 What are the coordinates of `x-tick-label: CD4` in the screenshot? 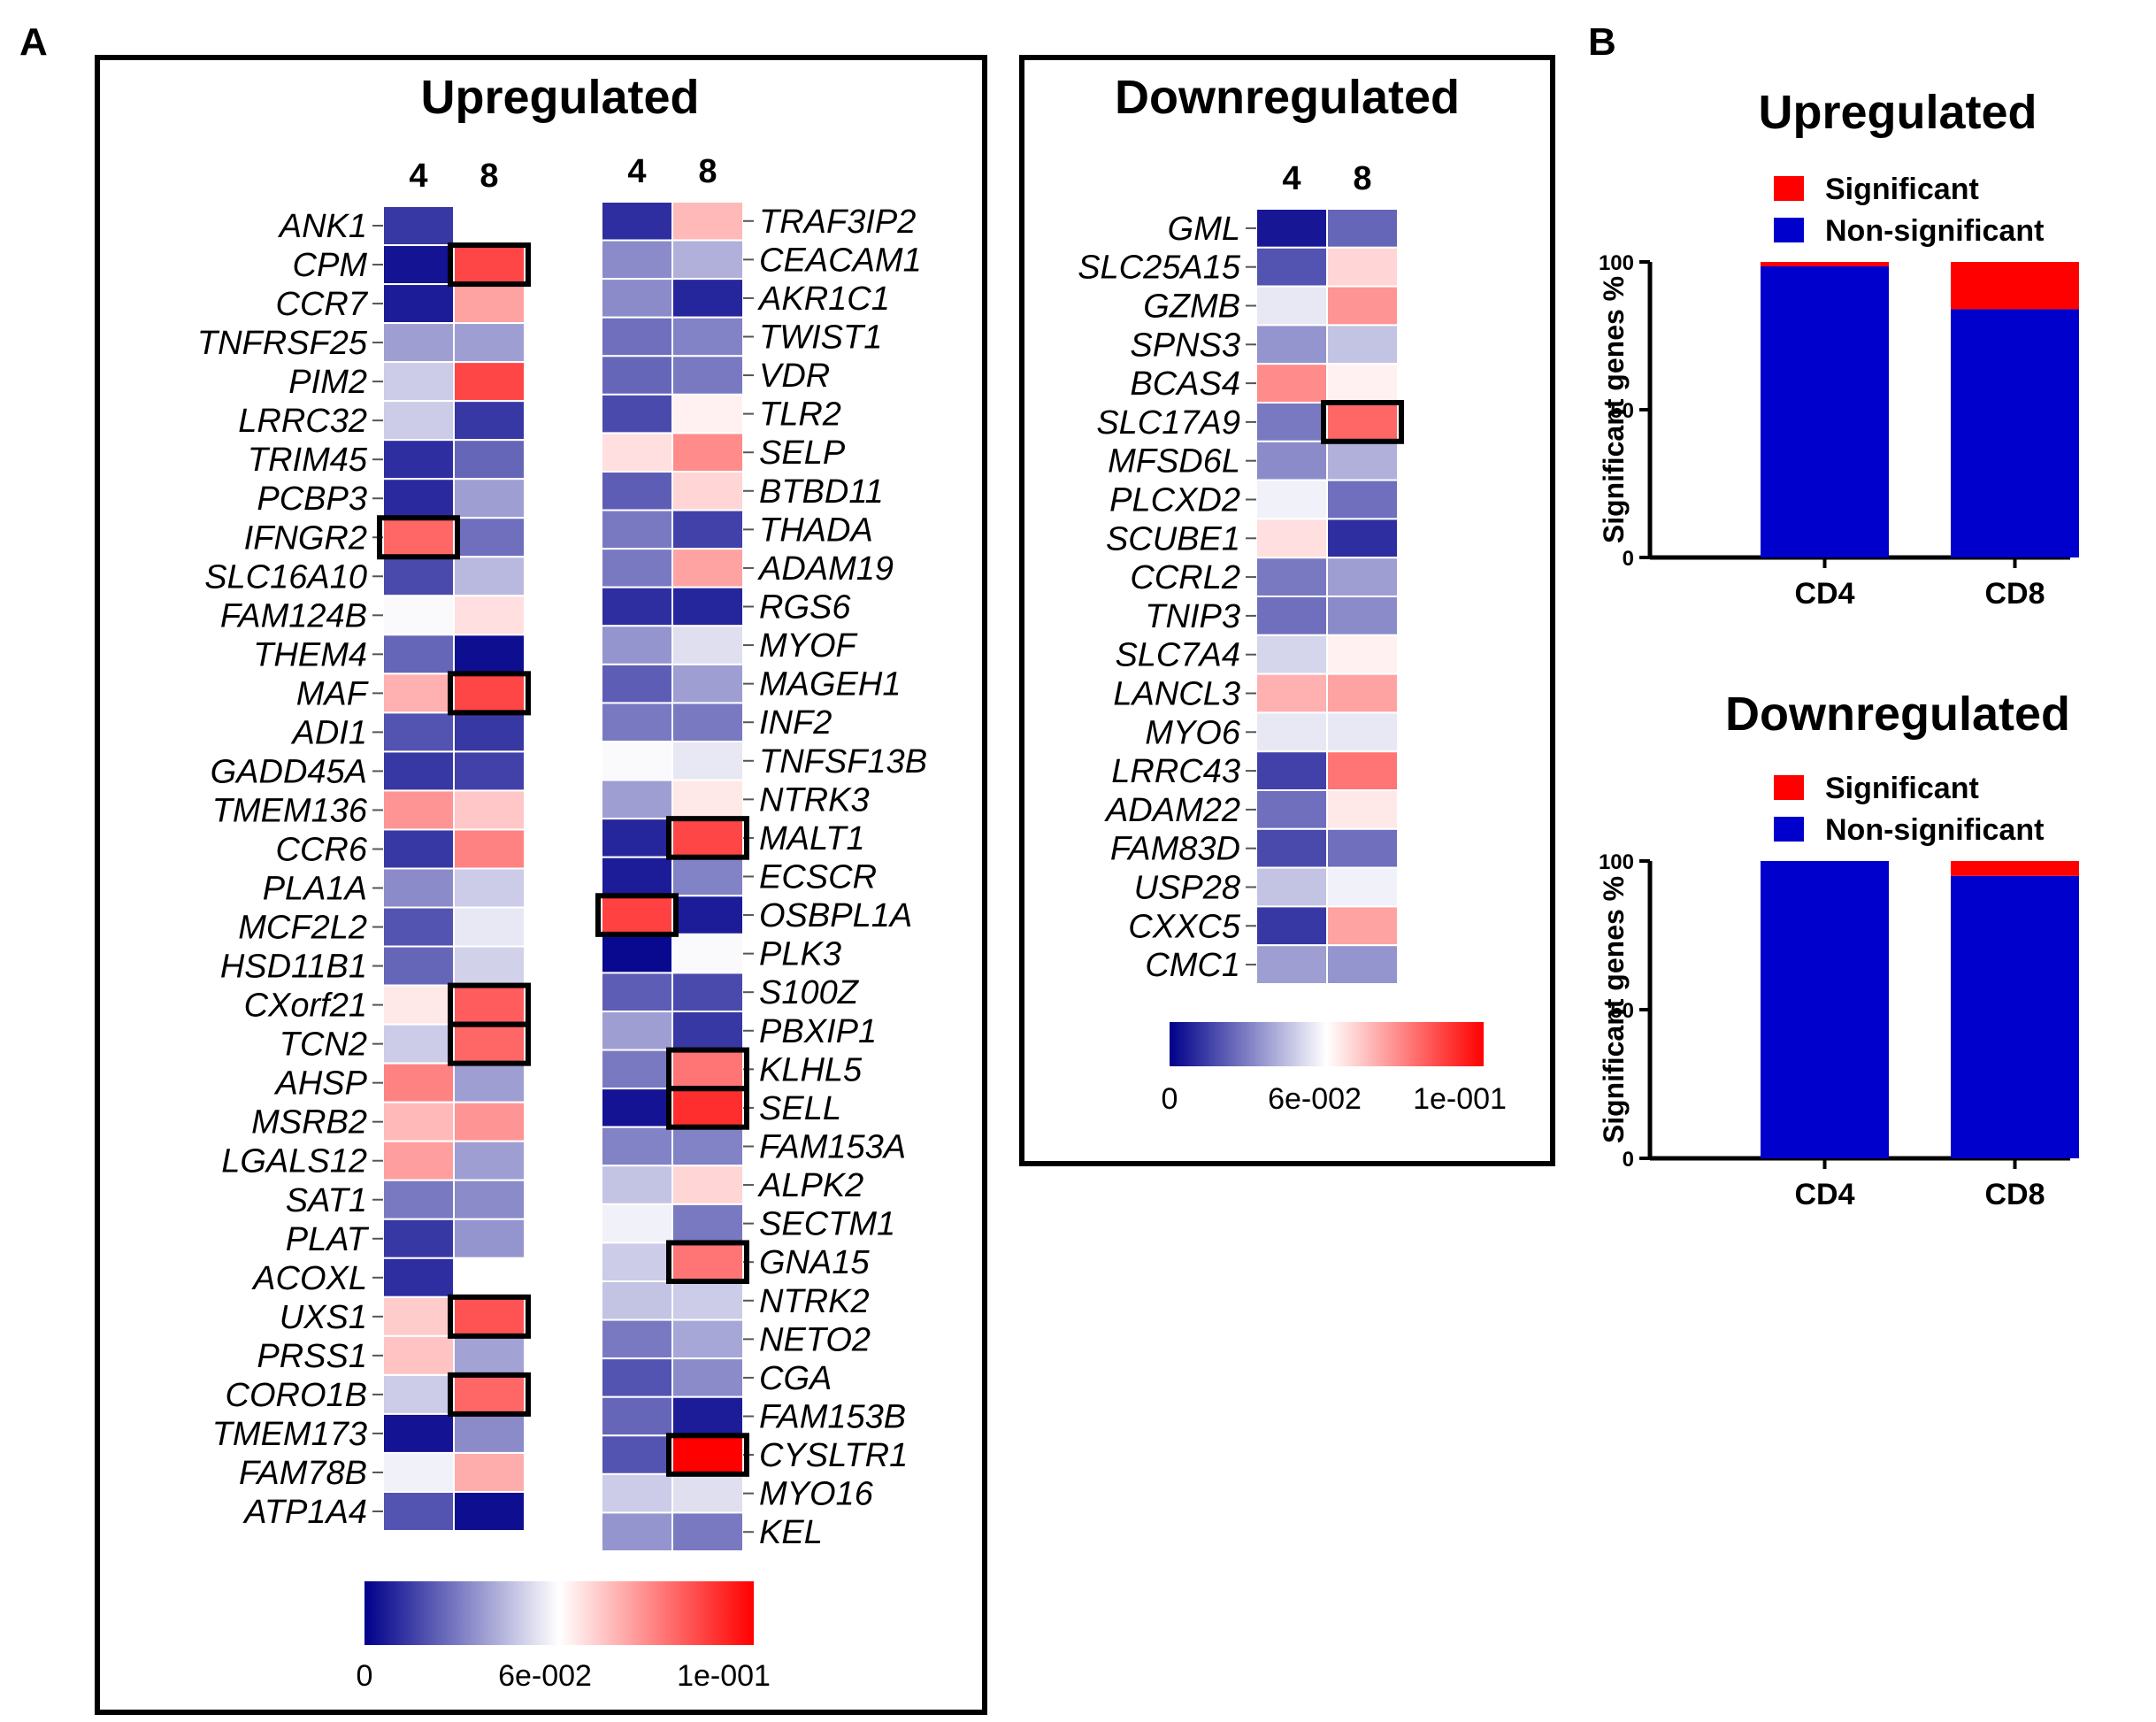 It's located at (1824, 594).